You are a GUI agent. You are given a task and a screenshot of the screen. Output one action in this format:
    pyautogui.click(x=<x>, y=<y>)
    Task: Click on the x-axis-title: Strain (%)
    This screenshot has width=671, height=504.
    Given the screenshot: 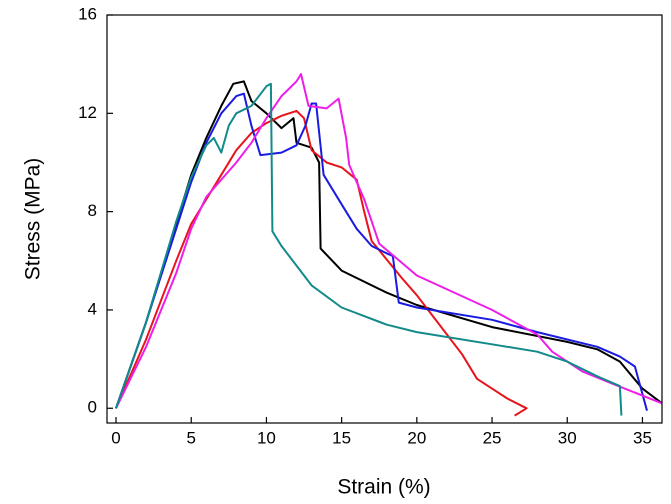 What is the action you would take?
    pyautogui.click(x=383, y=487)
    